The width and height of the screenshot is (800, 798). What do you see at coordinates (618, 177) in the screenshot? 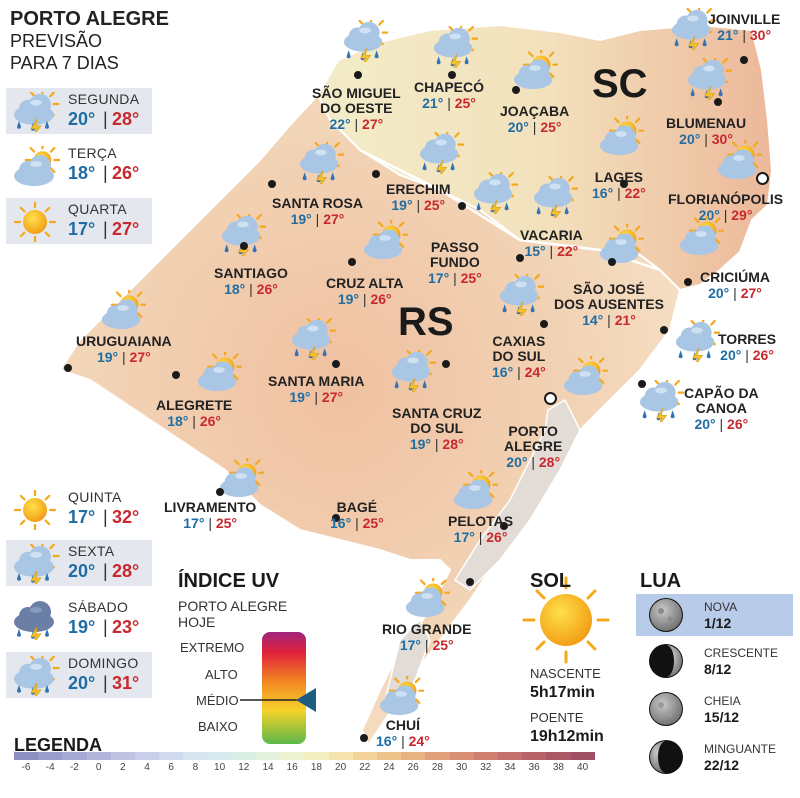
I see `city-name: LAGES` at bounding box center [618, 177].